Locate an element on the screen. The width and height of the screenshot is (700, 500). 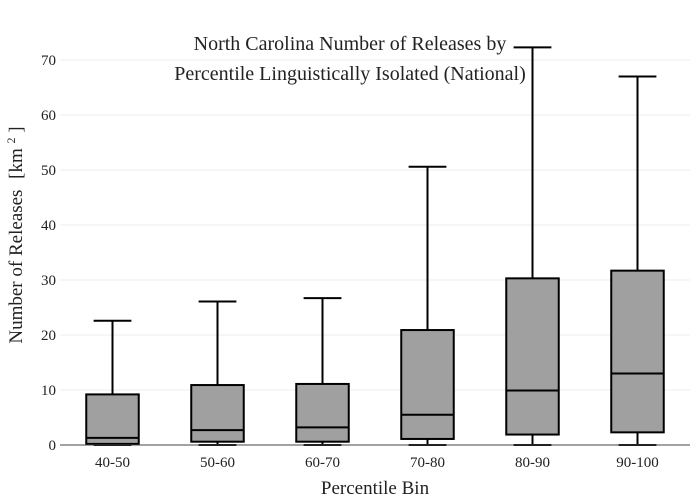
y-axis-title-unit-sup: 2 is located at coordinates (11, 140).